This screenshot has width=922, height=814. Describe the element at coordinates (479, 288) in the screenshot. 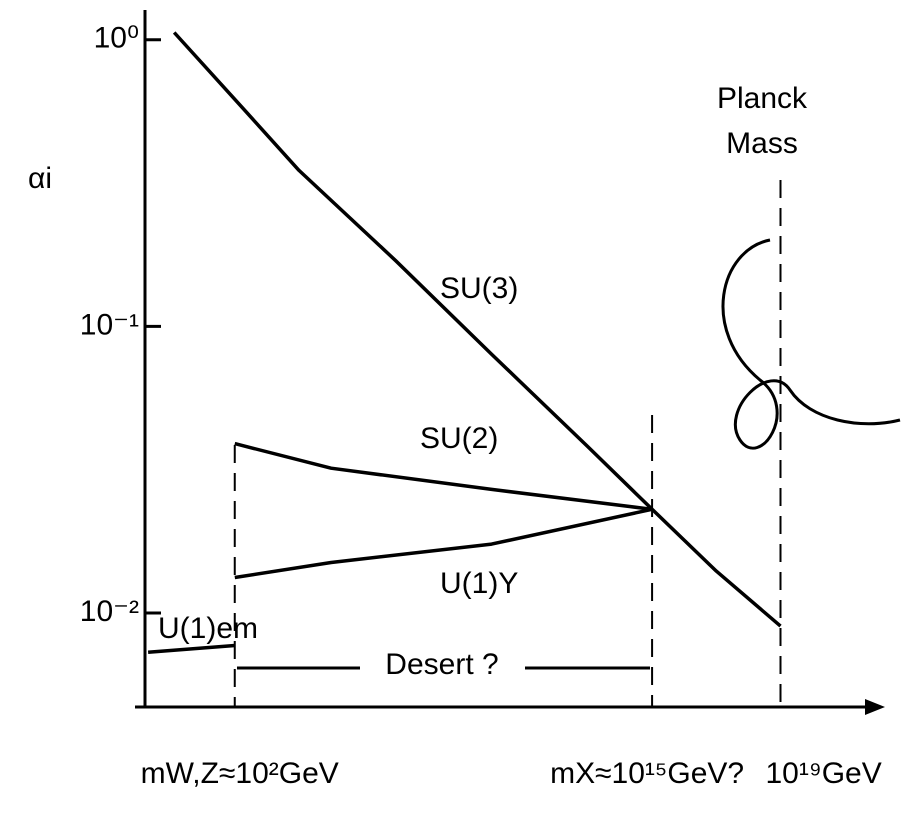

I see `series-label: SU(3)` at that location.